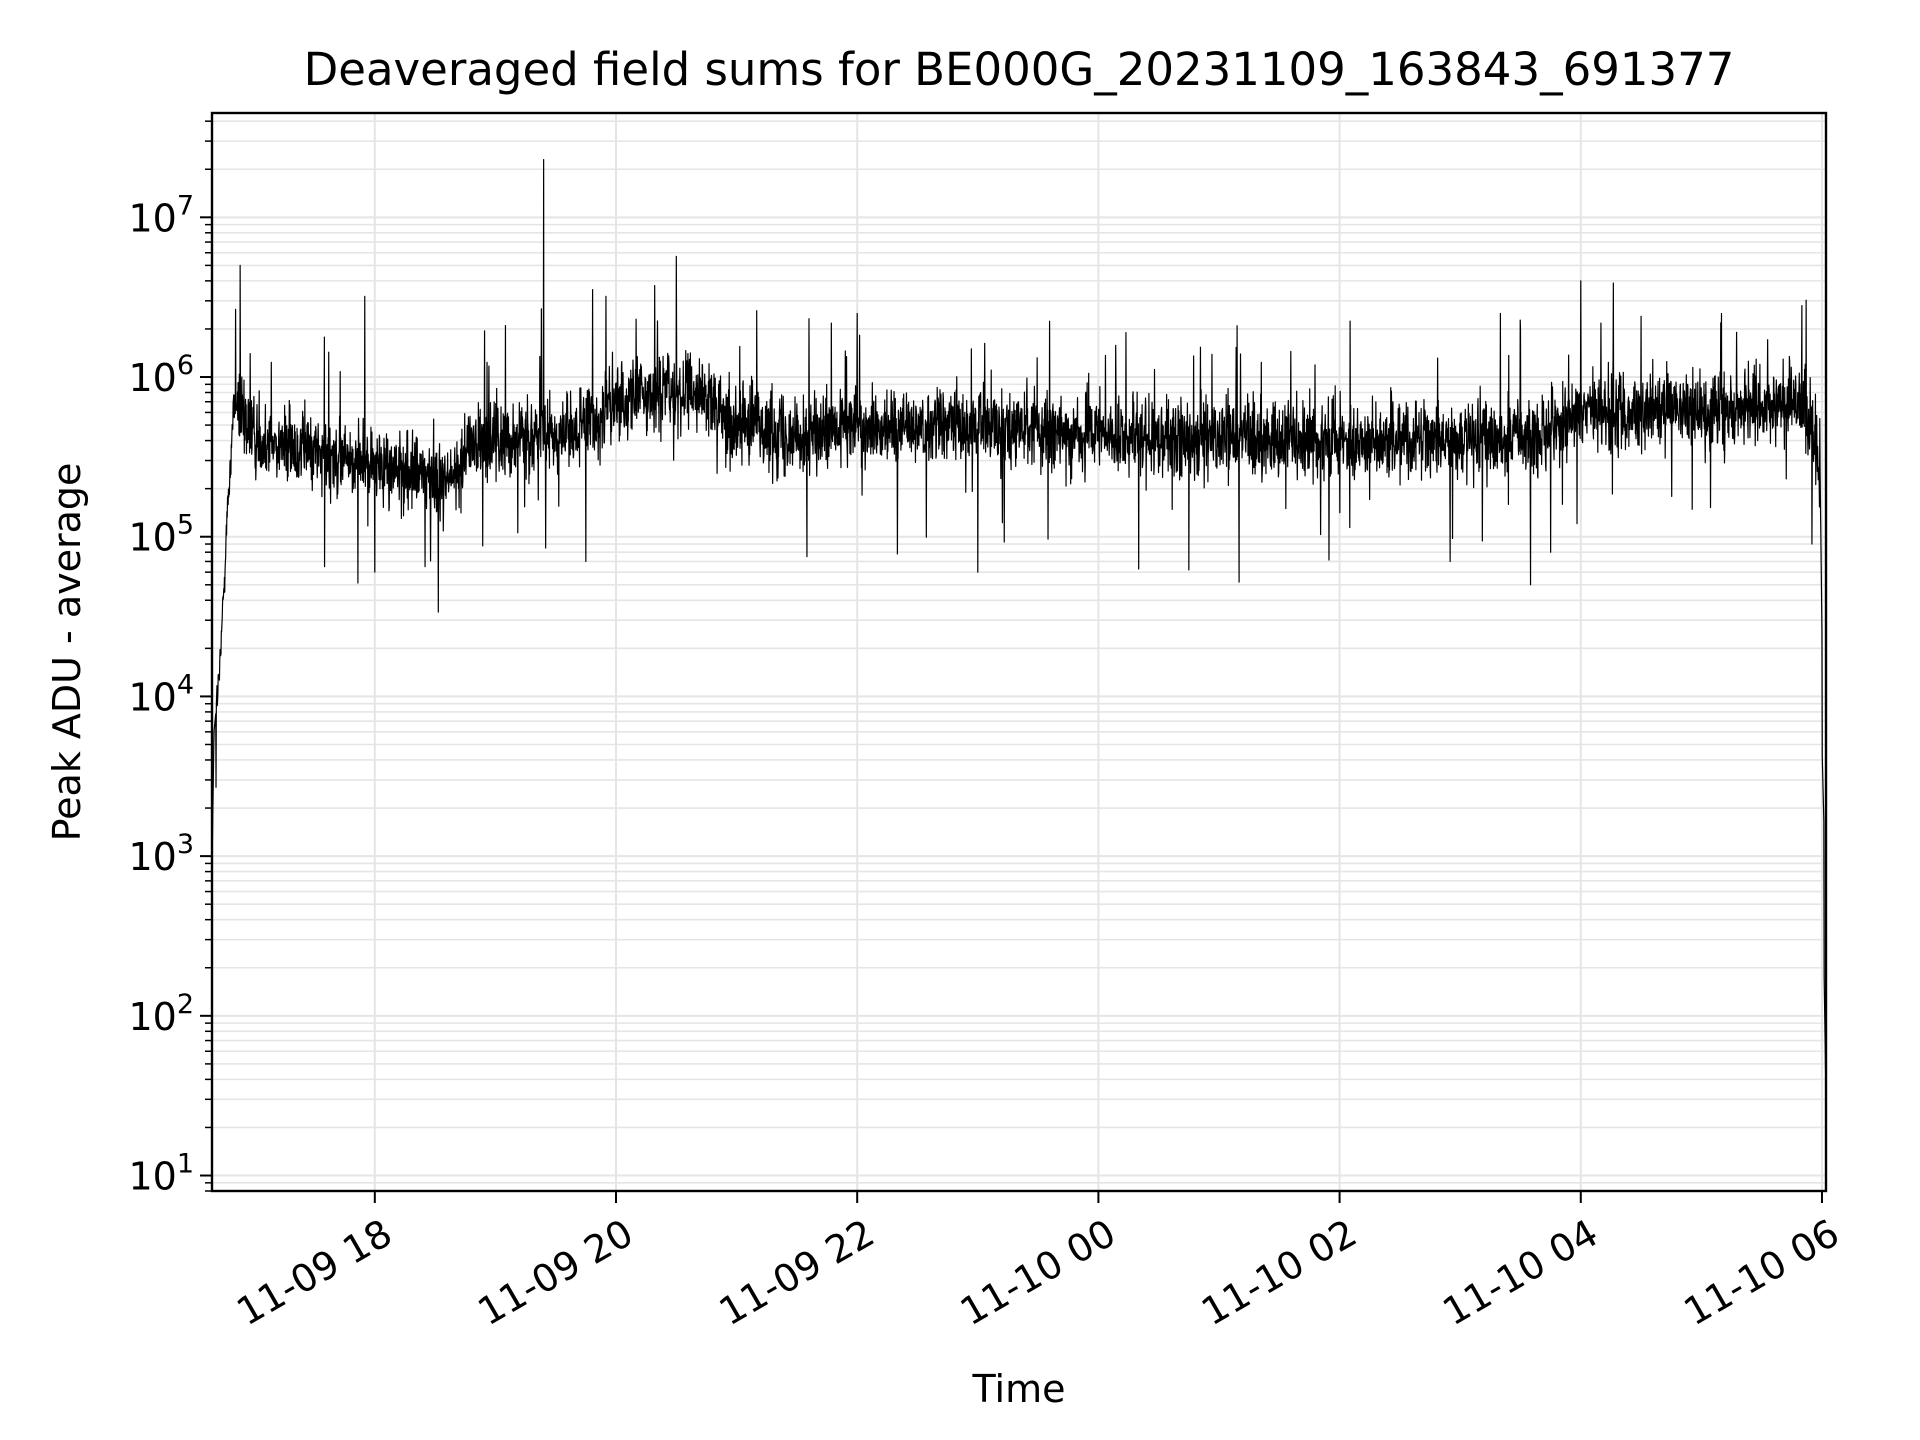 The image size is (1920, 1440). I want to click on y-tick-label: 106, so click(161, 375).